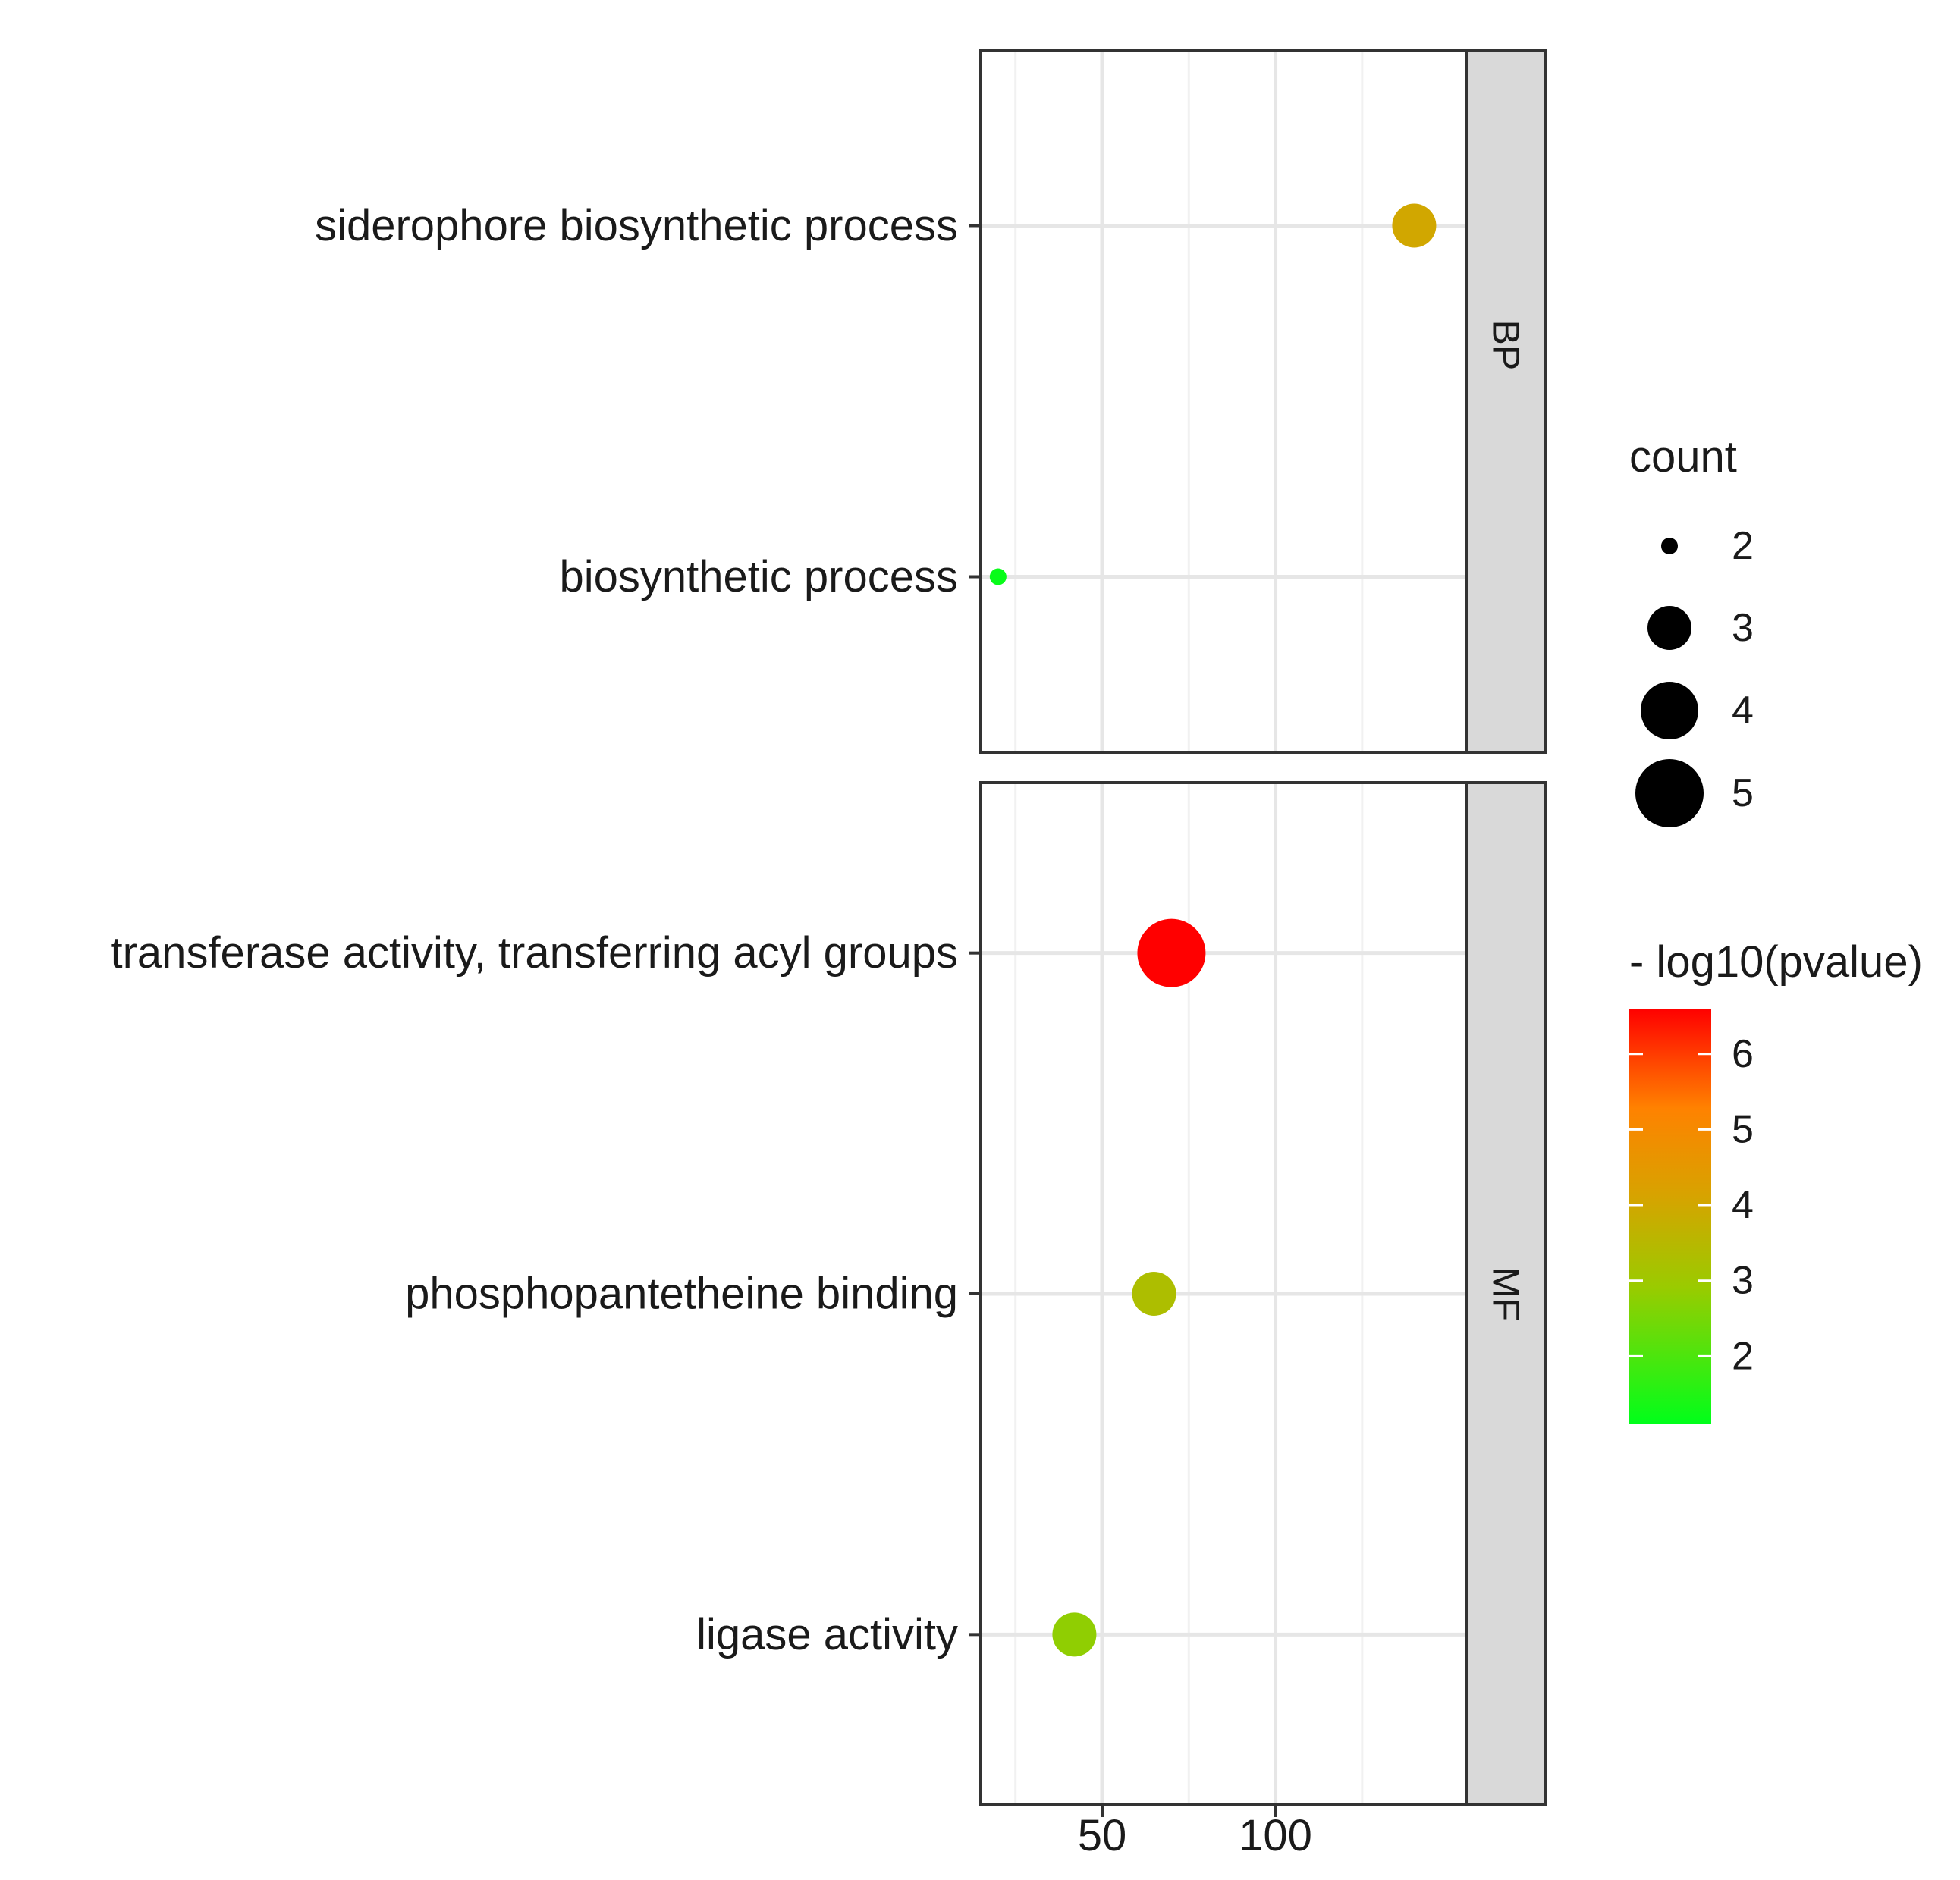  I want to click on facet-strip-label: MF, so click(1506, 1293).